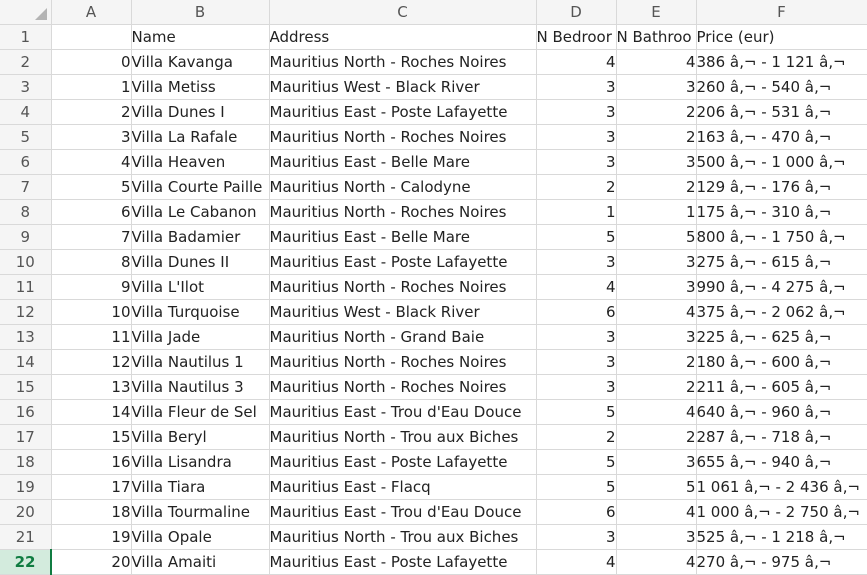 This screenshot has width=867, height=575. Describe the element at coordinates (26, 12) in the screenshot. I see `select-all-corner` at that location.